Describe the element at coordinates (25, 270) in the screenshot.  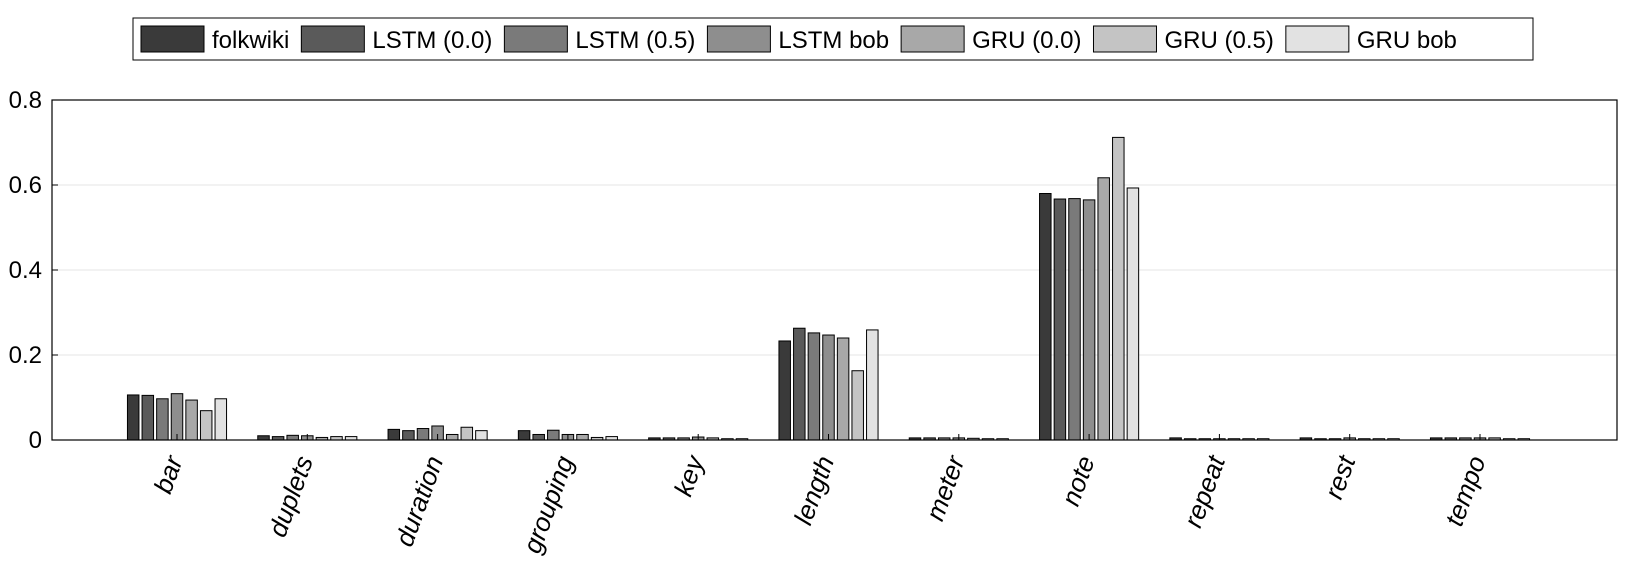
I see `y-tick-label: 0.4` at that location.